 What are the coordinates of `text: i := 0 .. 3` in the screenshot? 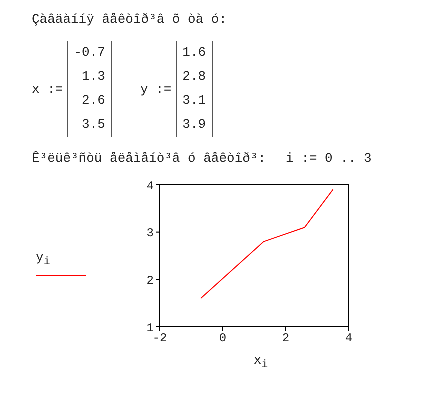 It's located at (329, 158).